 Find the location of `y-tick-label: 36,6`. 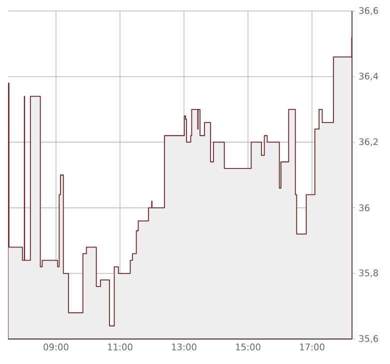

y-tick-label: 36,6 is located at coordinates (368, 11).